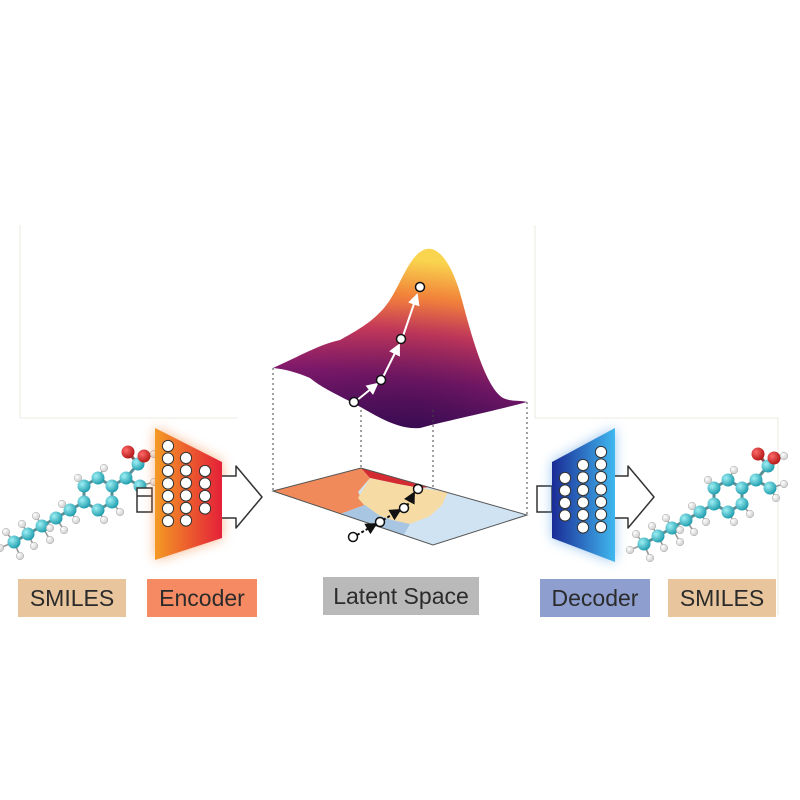  I want to click on latent-space-label: Latent Space, so click(401, 596).